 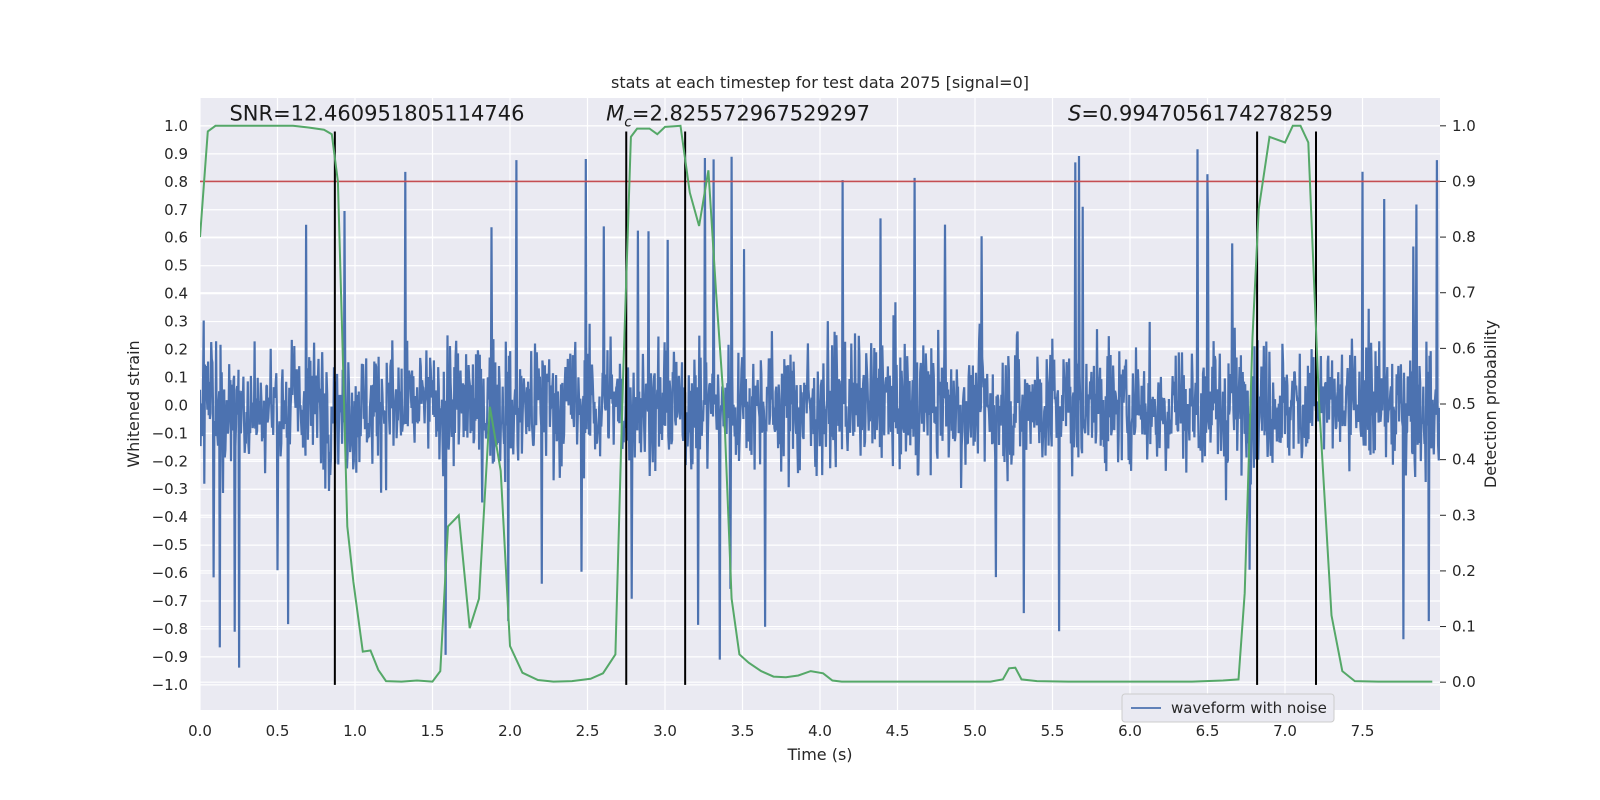 I want to click on x-tick-label: 0.0, so click(x=200, y=731).